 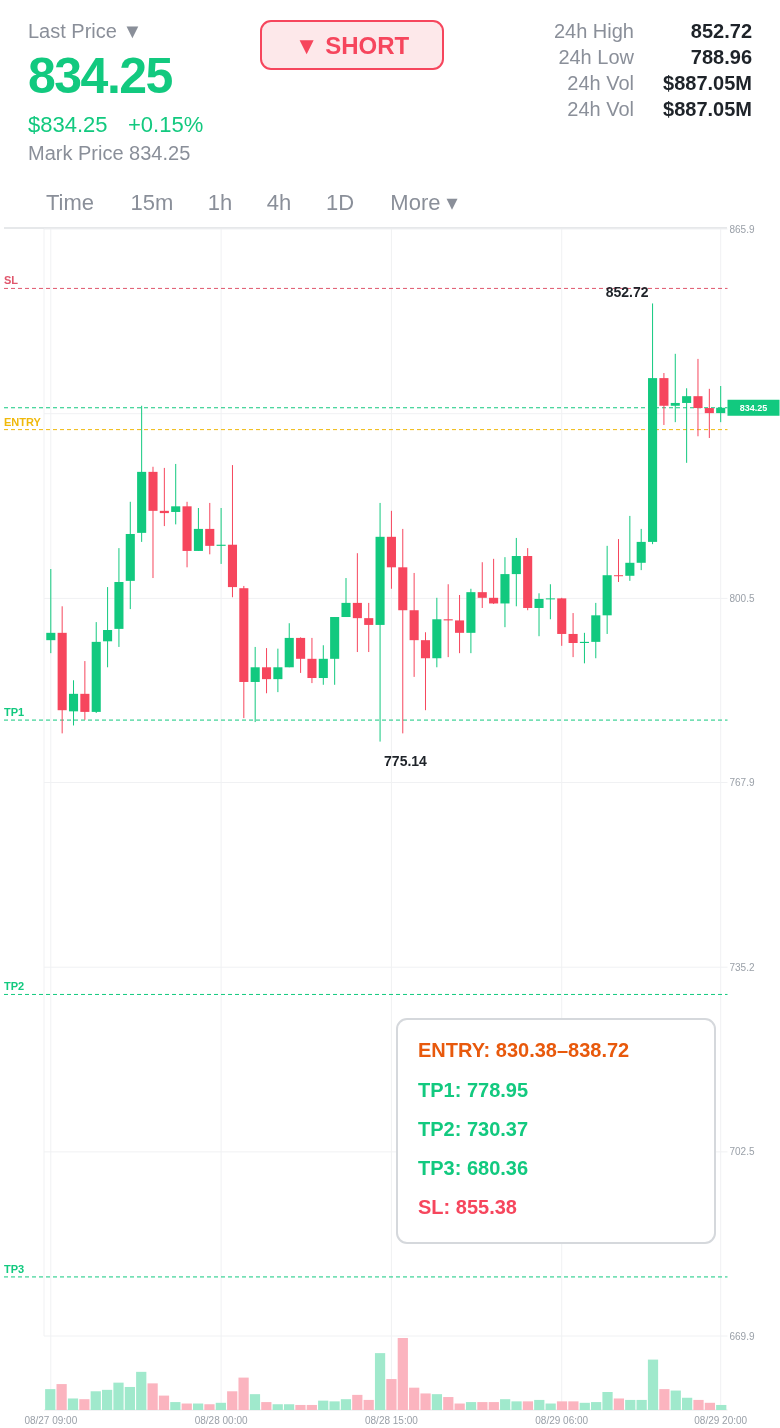 What do you see at coordinates (593, 31) in the screenshot?
I see `text: 24h High` at bounding box center [593, 31].